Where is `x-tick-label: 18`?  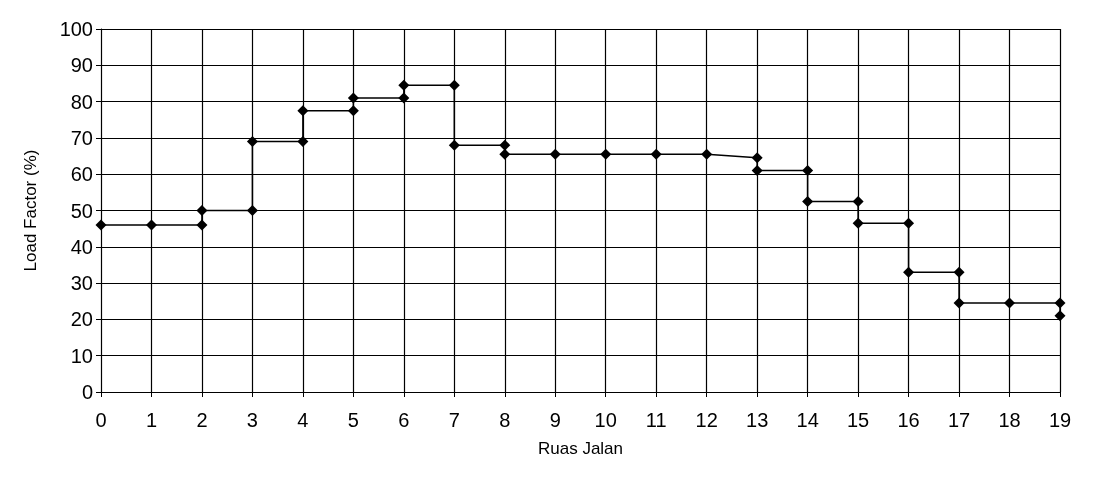 x-tick-label: 18 is located at coordinates (1009, 420).